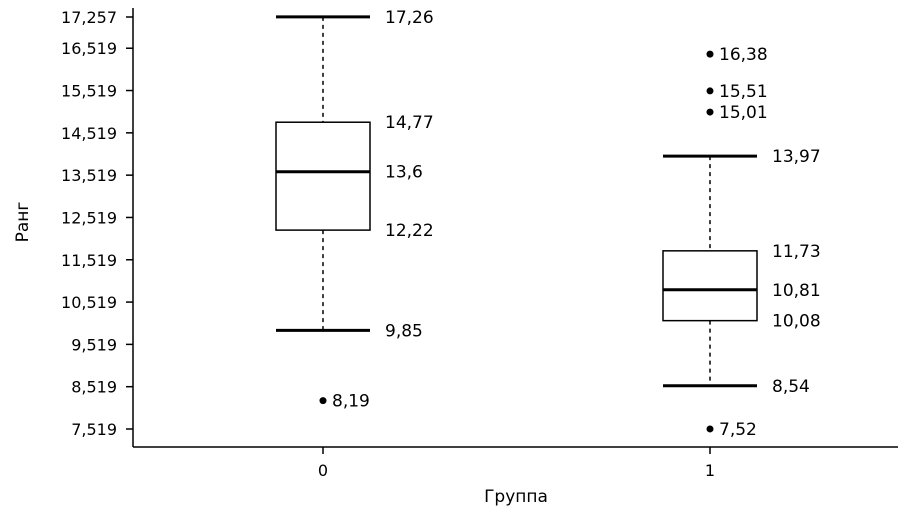 The image size is (900, 514). I want to click on y-tick-label: 13,519, so click(89, 175).